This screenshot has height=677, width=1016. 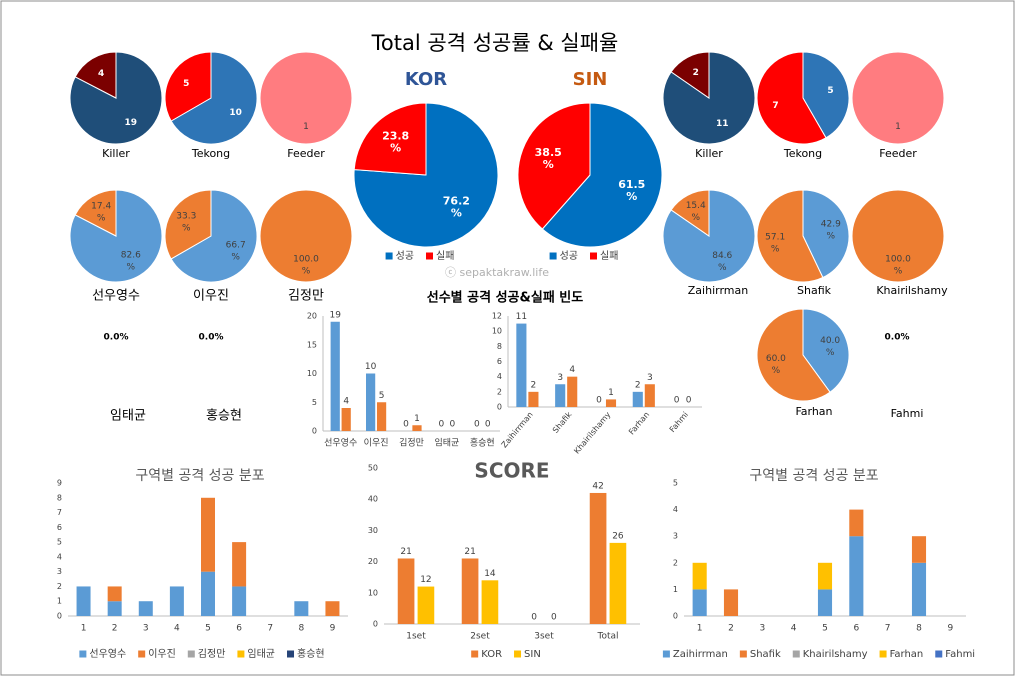 I want to click on pie-title: 김정만, so click(x=306, y=296).